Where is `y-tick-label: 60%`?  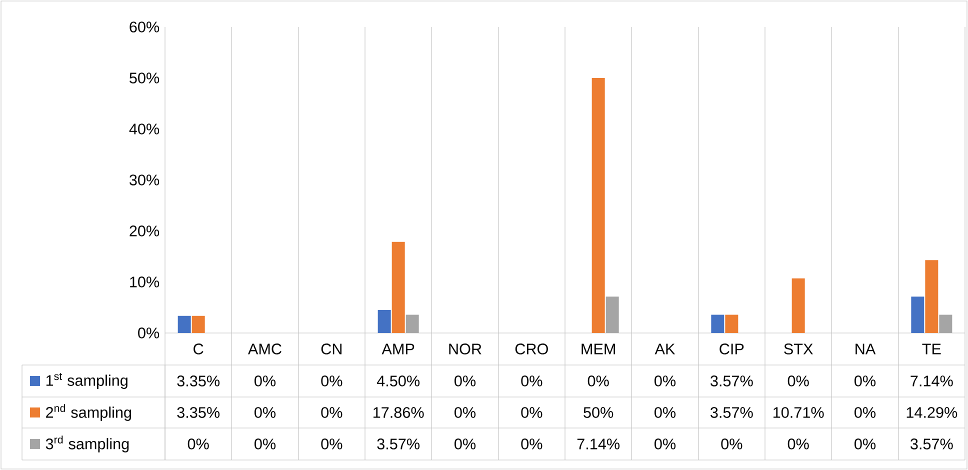
y-tick-label: 60% is located at coordinates (145, 27).